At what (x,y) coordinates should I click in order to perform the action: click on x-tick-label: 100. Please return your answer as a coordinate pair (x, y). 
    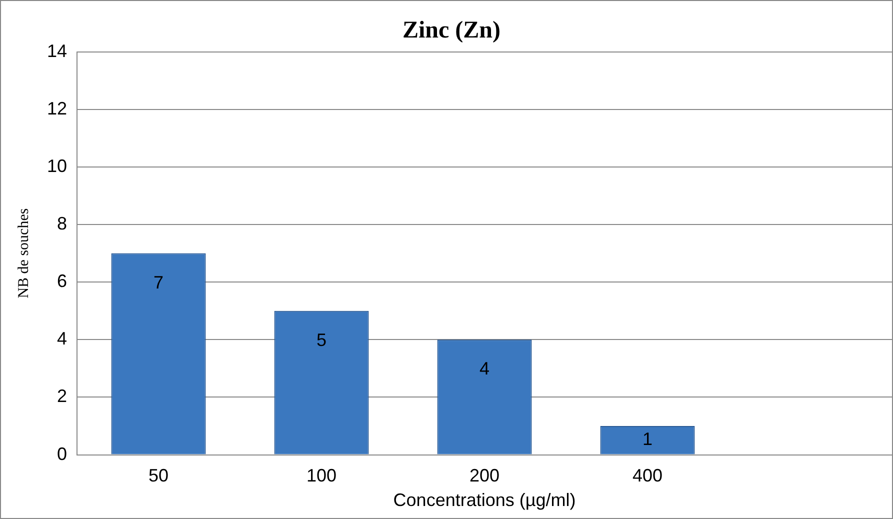
    Looking at the image, I should click on (321, 476).